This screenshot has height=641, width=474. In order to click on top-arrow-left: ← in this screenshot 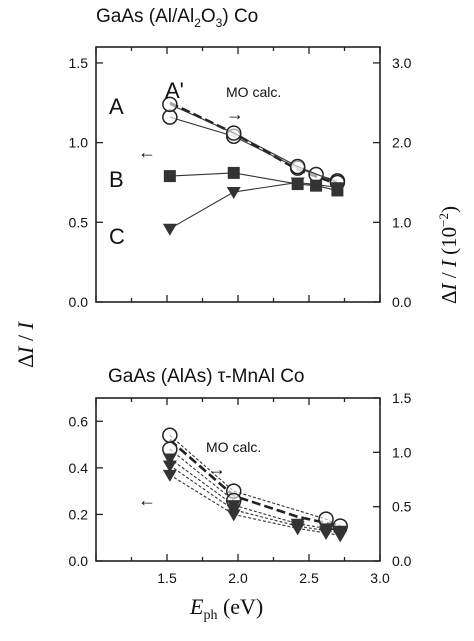, I will do `click(147, 152)`.